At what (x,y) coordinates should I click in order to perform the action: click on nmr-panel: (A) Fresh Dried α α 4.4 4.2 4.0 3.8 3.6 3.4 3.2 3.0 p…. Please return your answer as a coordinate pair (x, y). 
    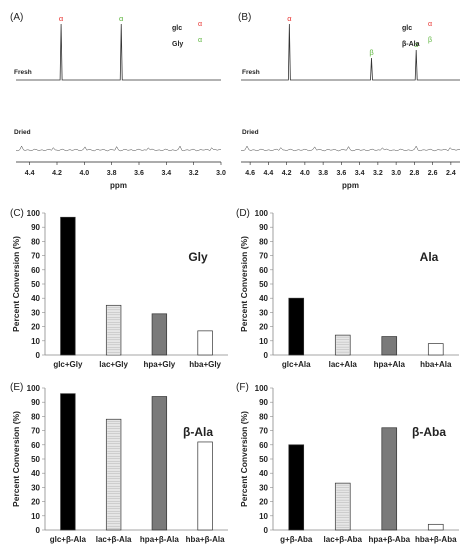
    Looking at the image, I should click on (118, 101).